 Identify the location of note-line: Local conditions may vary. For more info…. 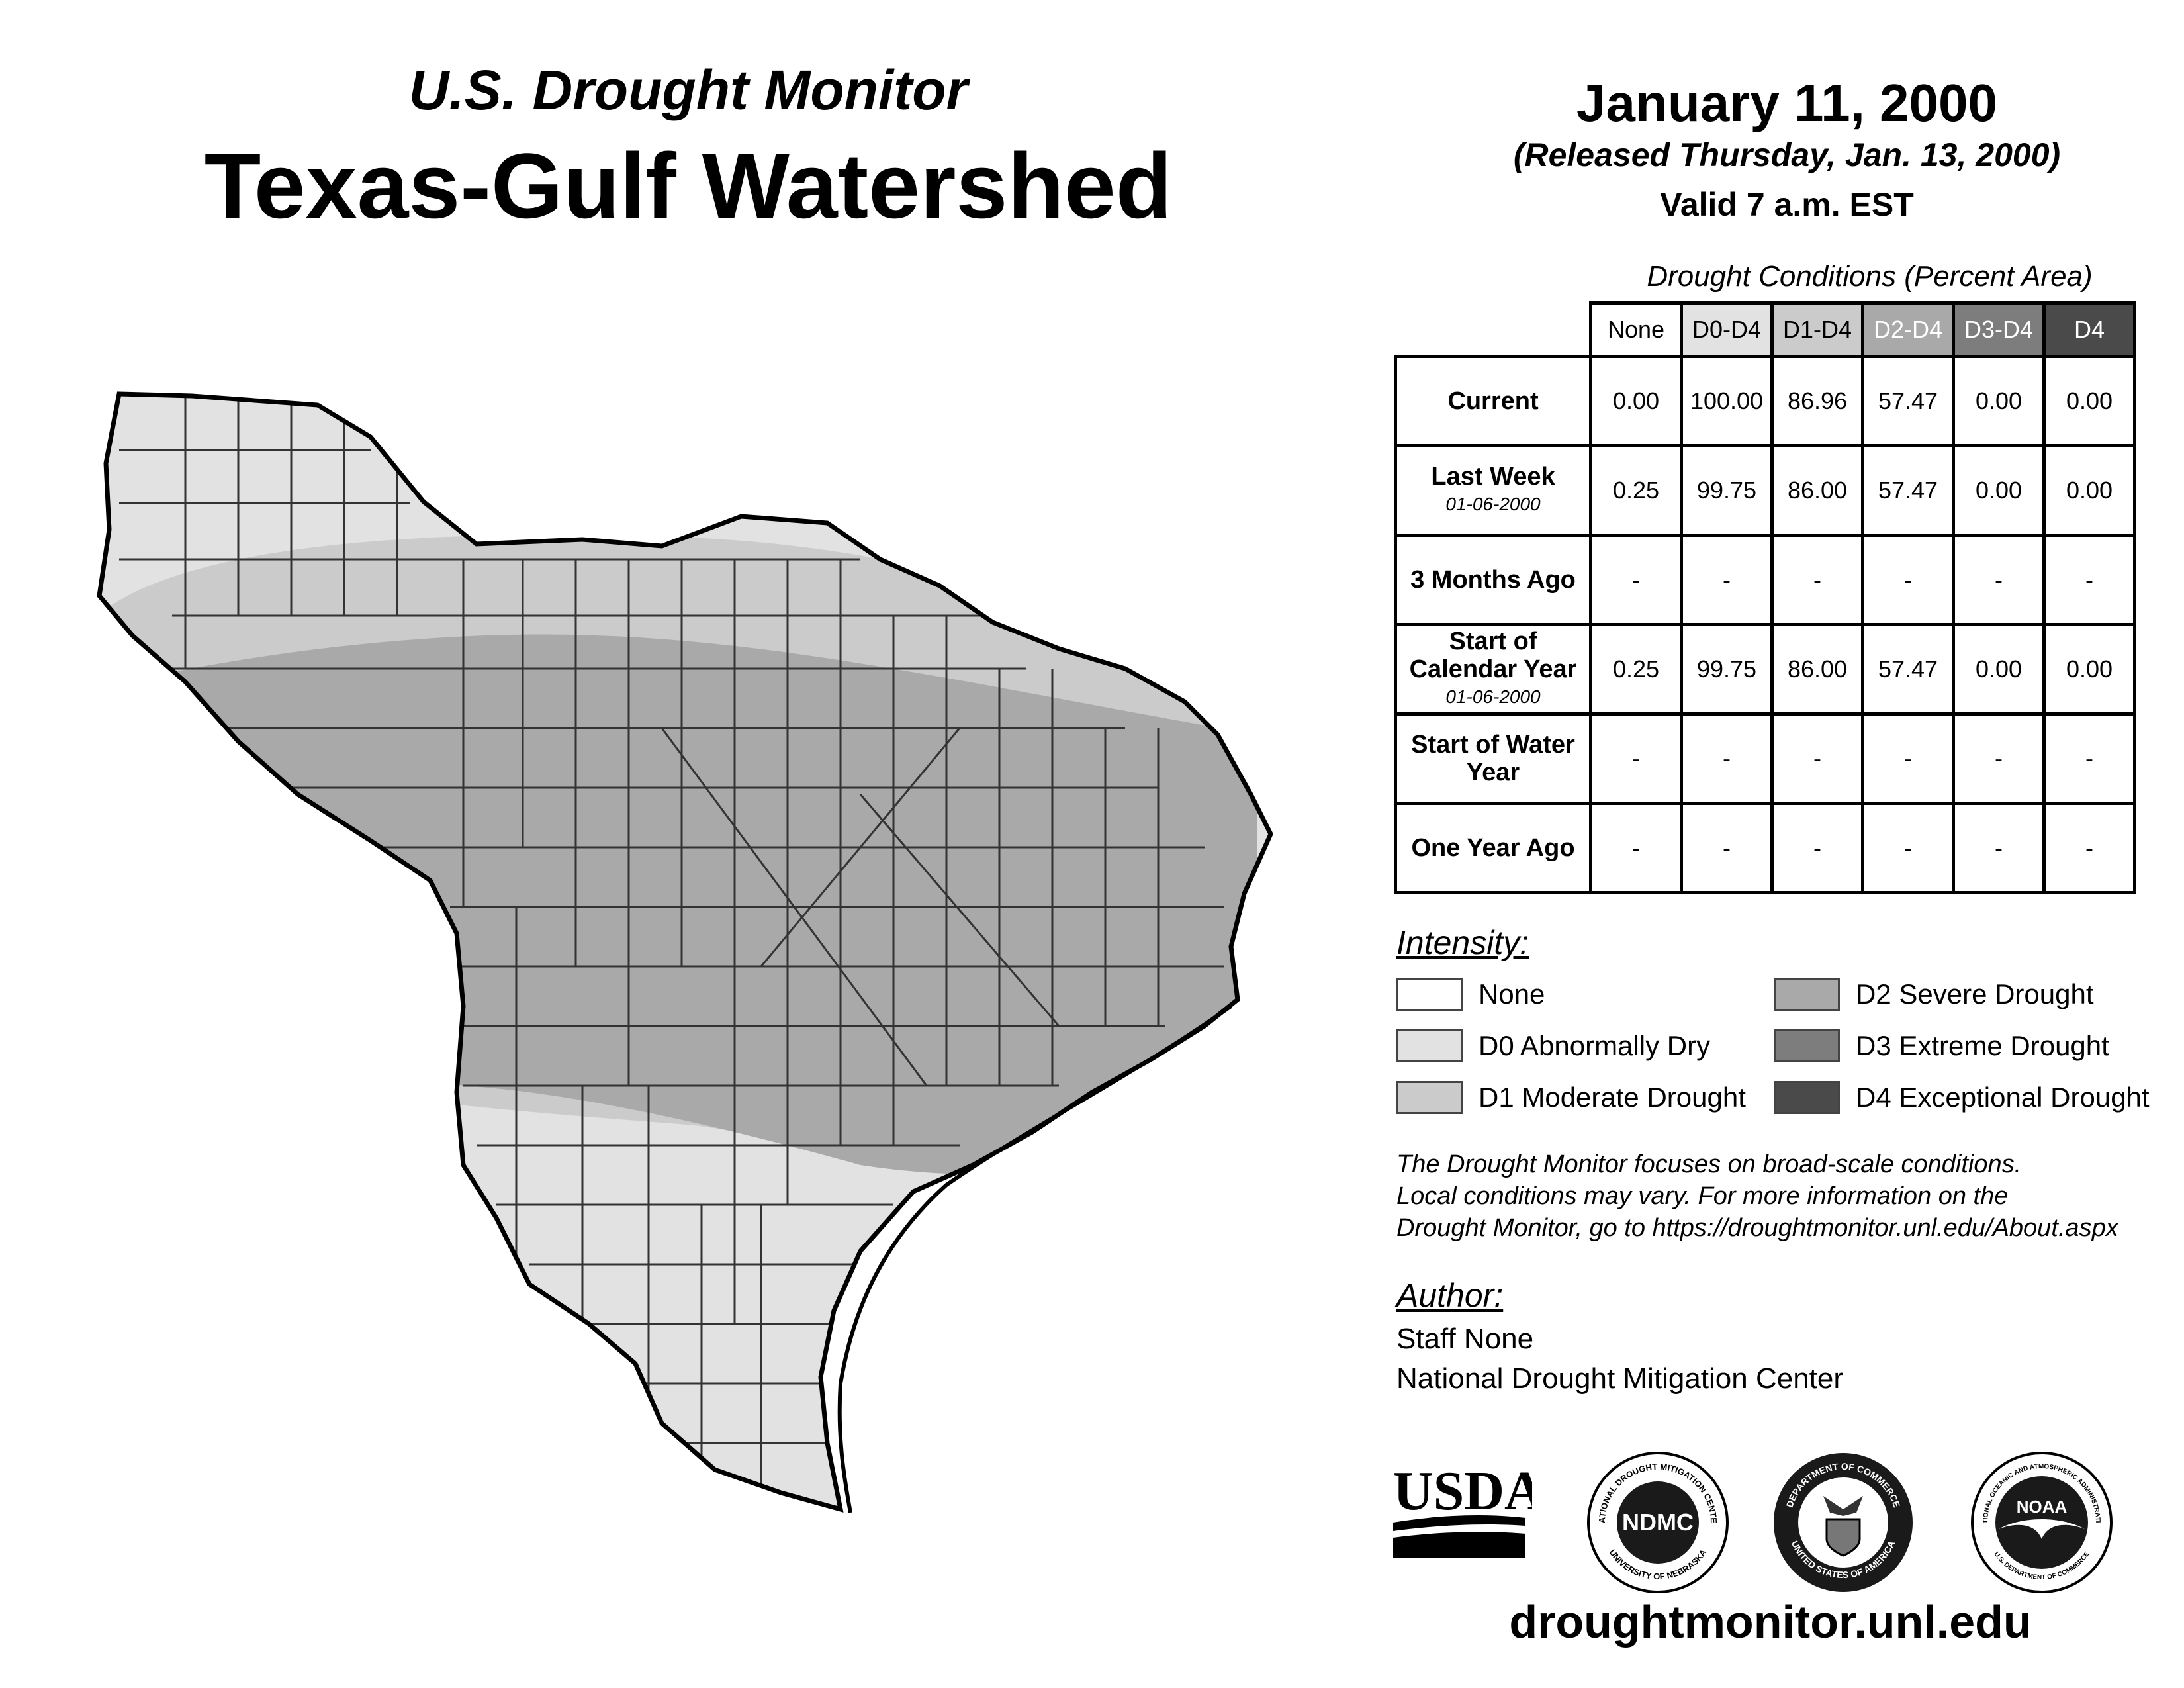
(1703, 1196).